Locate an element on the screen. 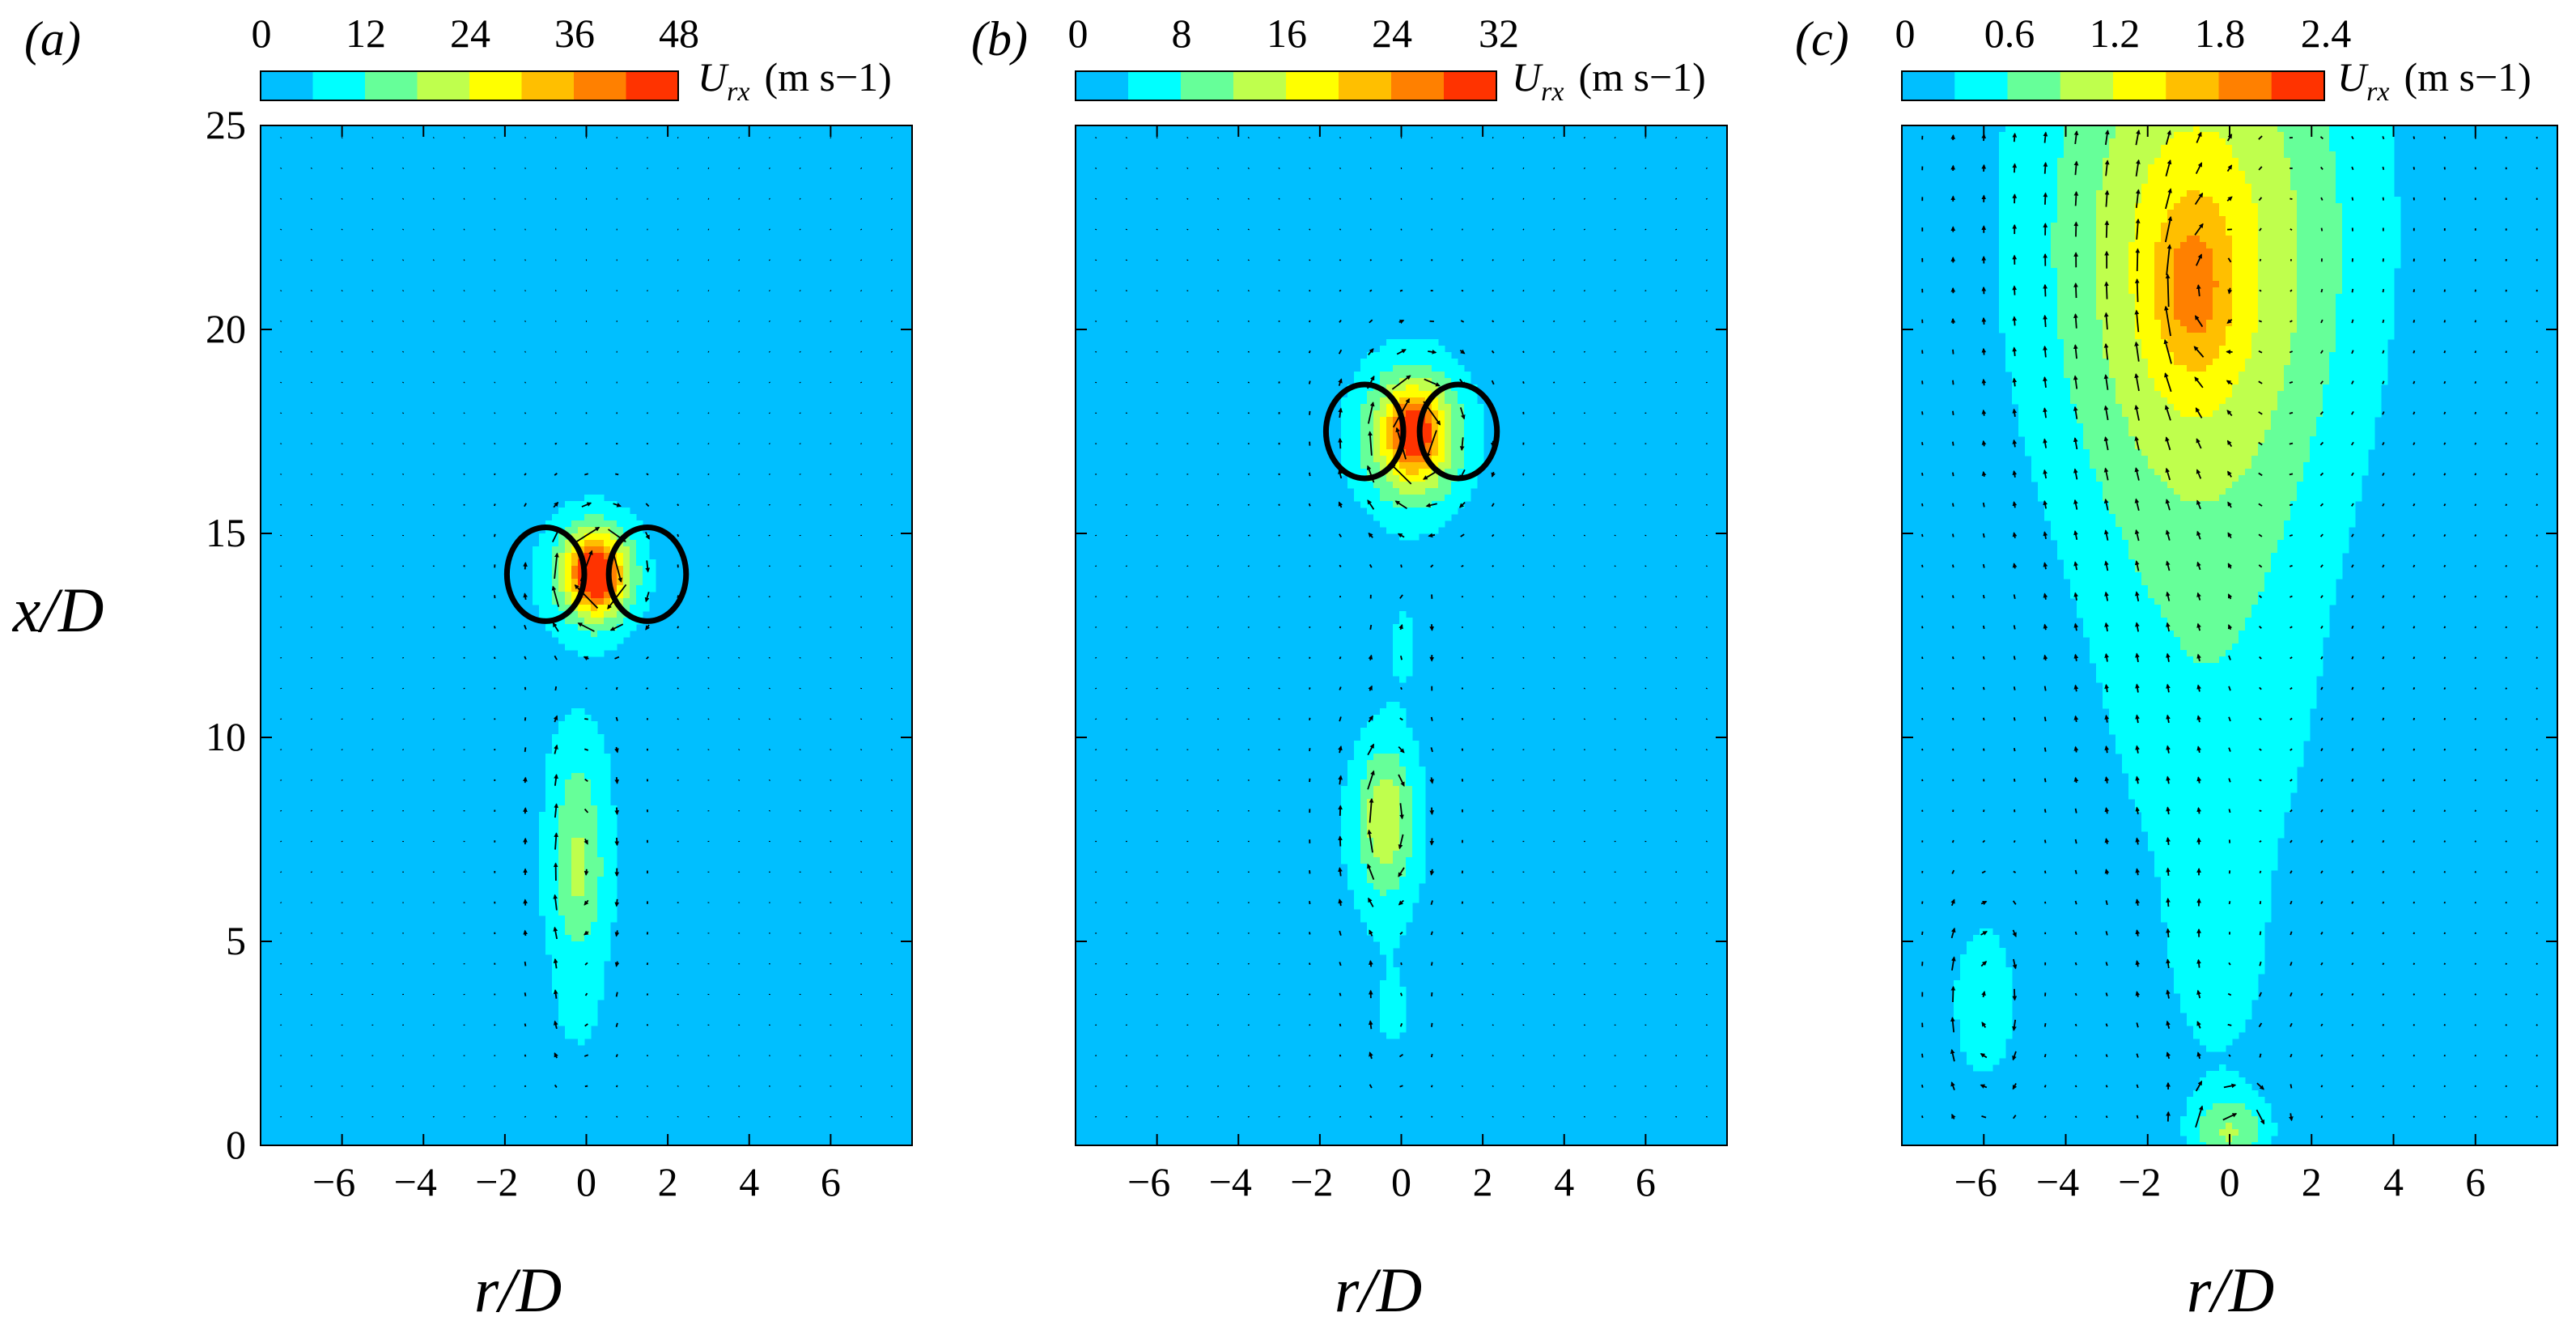 This screenshot has height=1338, width=2576. colorbar-segment is located at coordinates (1312, 85).